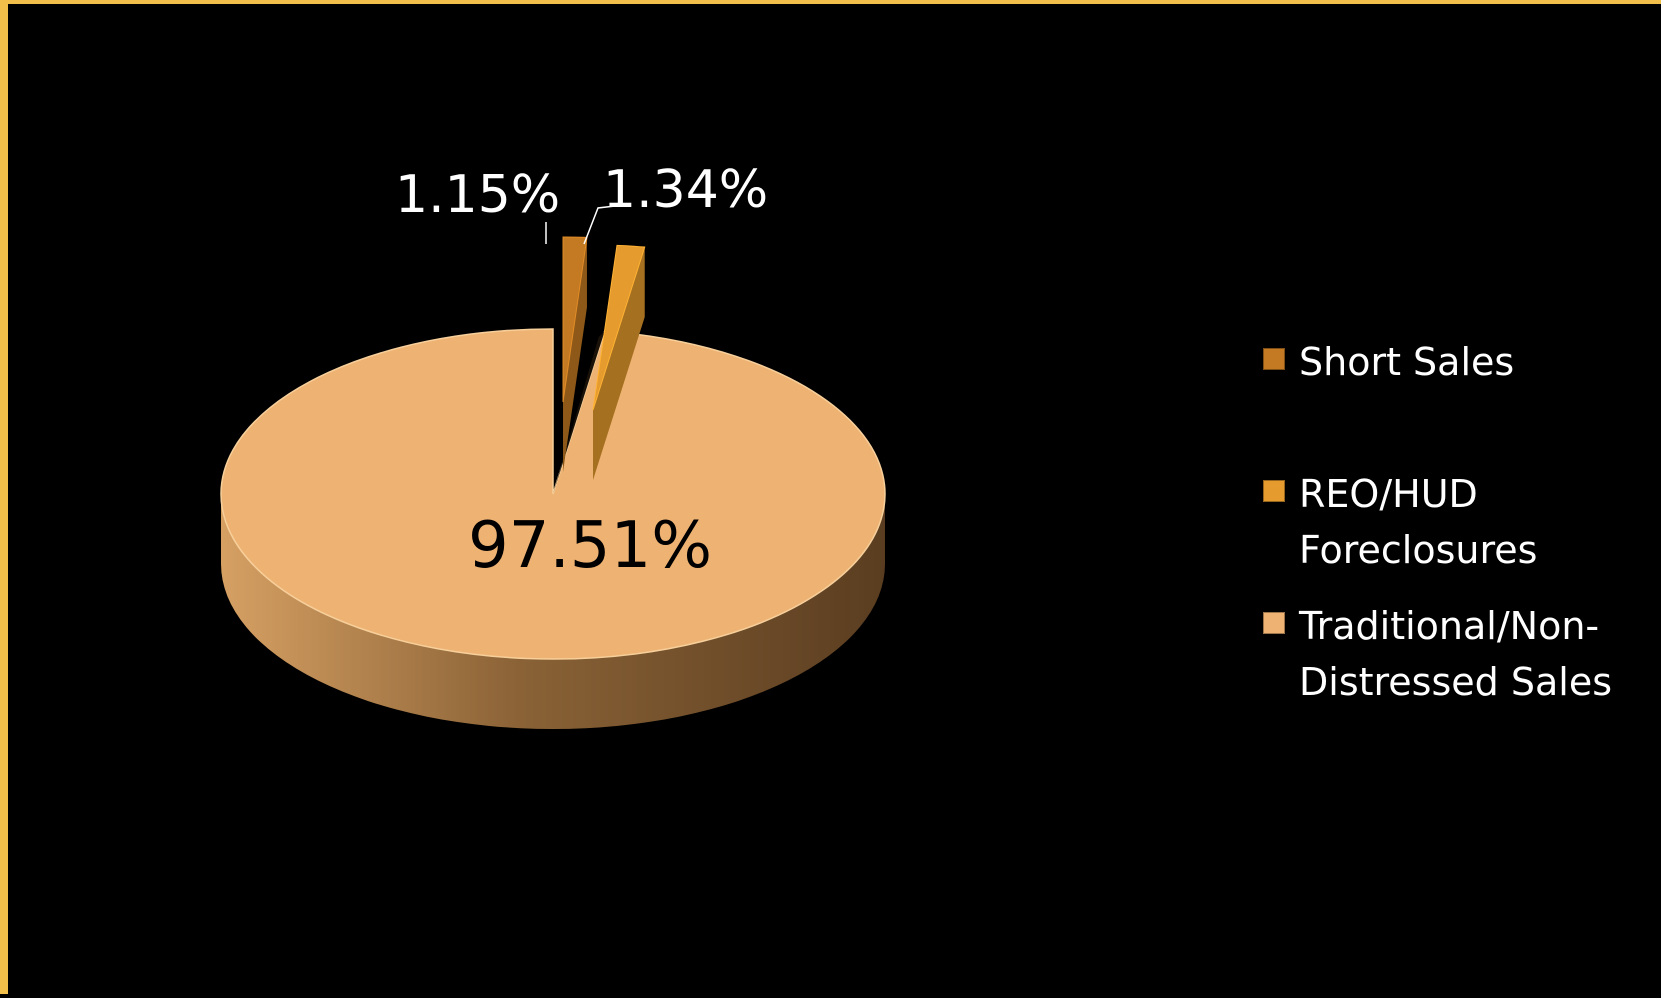 The width and height of the screenshot is (1661, 998). Describe the element at coordinates (553, 611) in the screenshot. I see `pie-slice-traditional-side` at that location.